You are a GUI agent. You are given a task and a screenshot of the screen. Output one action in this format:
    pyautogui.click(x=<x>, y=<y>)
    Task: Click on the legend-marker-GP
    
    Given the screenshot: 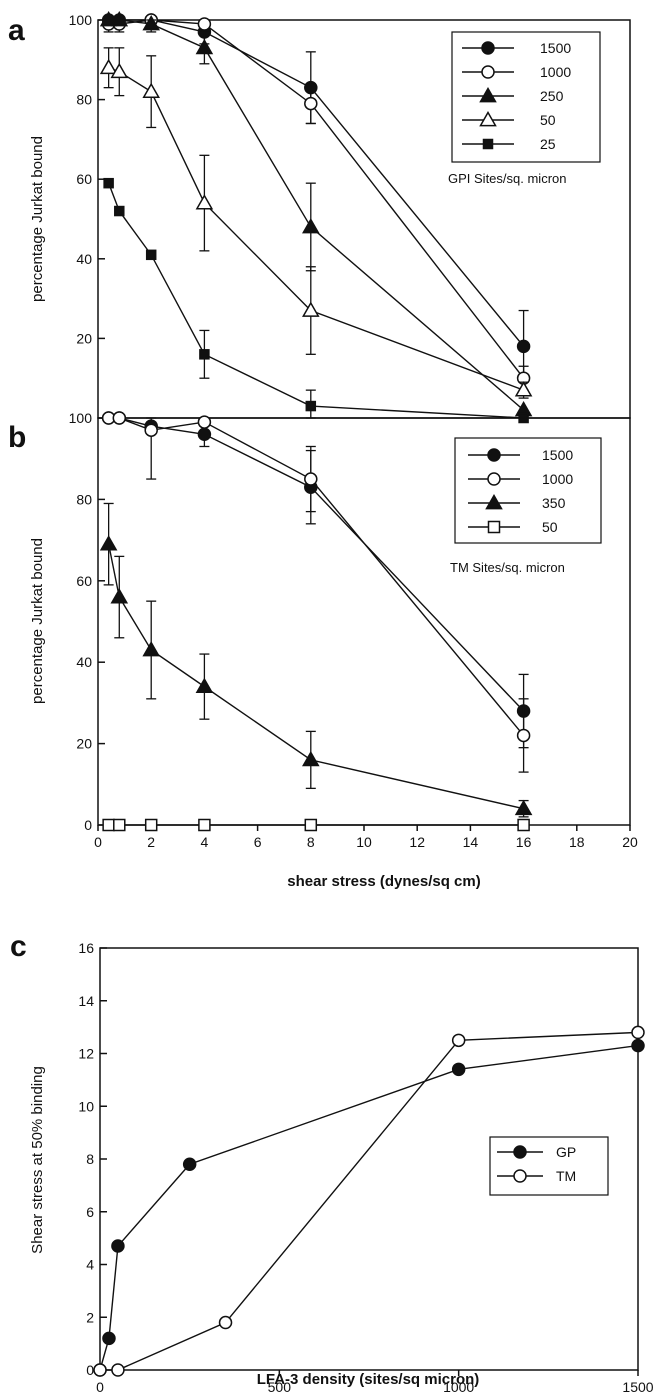 What is the action you would take?
    pyautogui.click(x=520, y=1152)
    